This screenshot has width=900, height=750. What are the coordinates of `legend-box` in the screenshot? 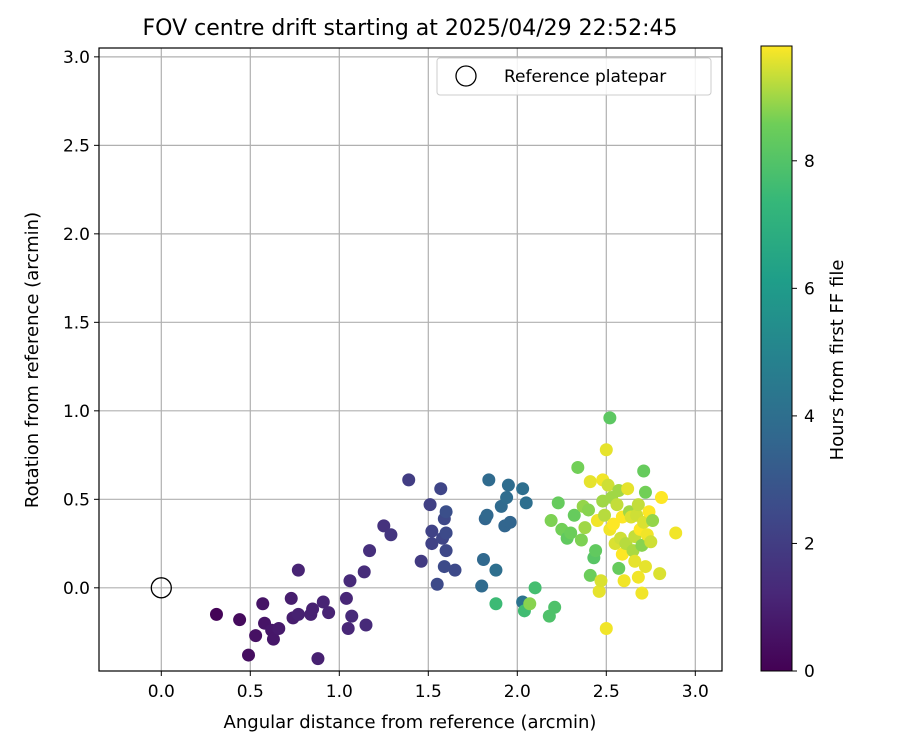 It's located at (574, 76).